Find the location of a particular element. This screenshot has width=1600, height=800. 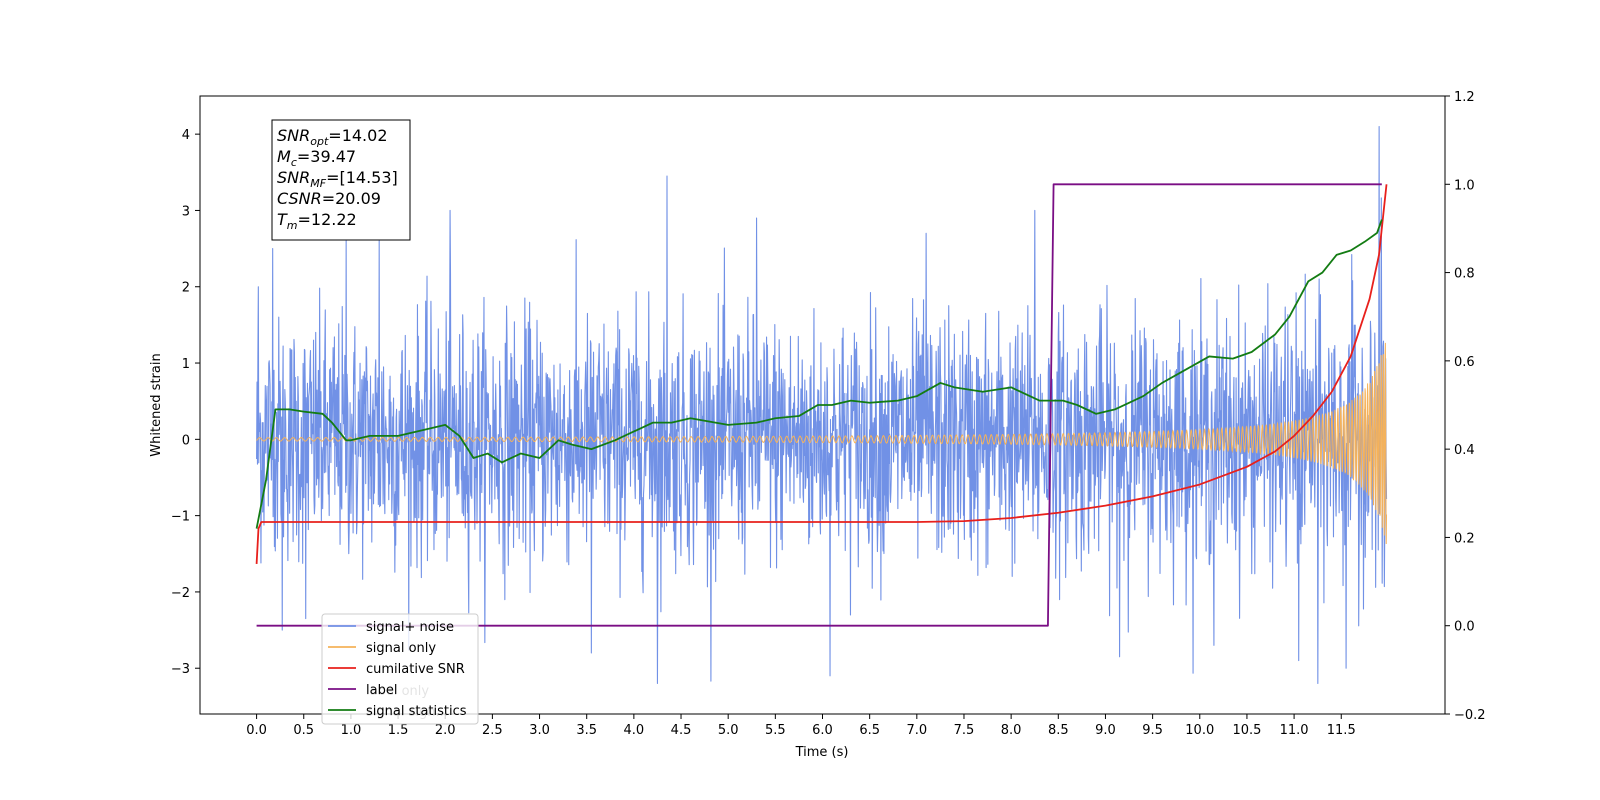

x-tick-label: 2.5 is located at coordinates (492, 730).